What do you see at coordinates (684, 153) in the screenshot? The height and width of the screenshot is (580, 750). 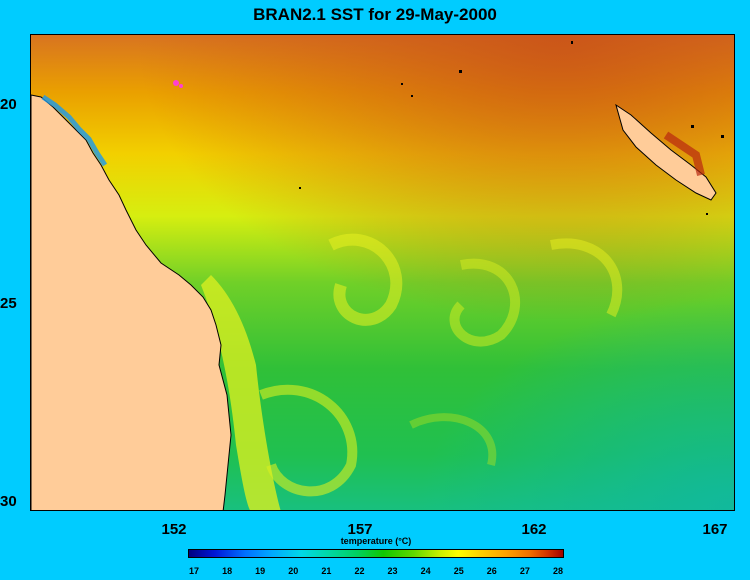 I see `warm-spot` at bounding box center [684, 153].